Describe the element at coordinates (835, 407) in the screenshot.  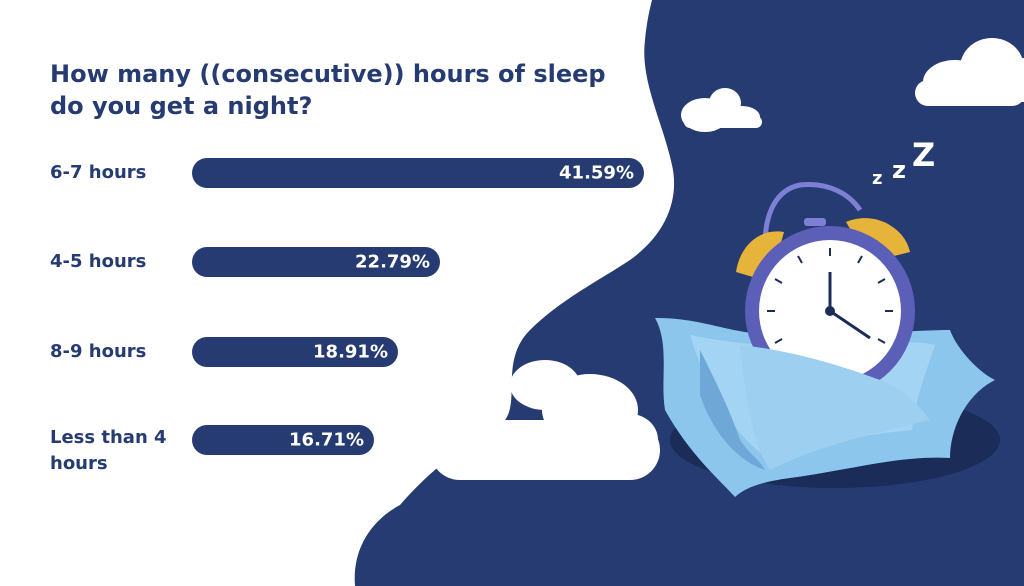
I see `pillow-front-flap` at that location.